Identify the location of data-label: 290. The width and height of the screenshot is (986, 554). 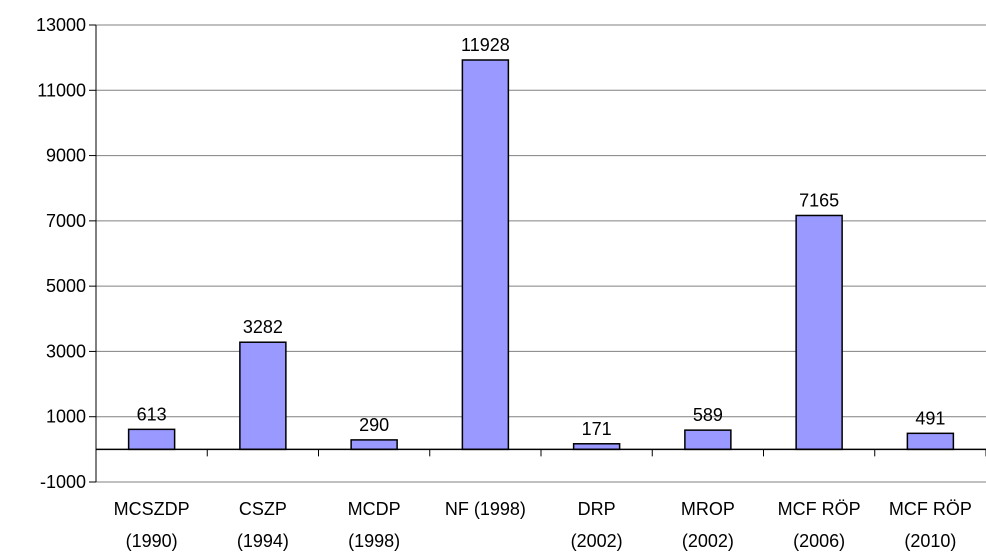
(374, 425).